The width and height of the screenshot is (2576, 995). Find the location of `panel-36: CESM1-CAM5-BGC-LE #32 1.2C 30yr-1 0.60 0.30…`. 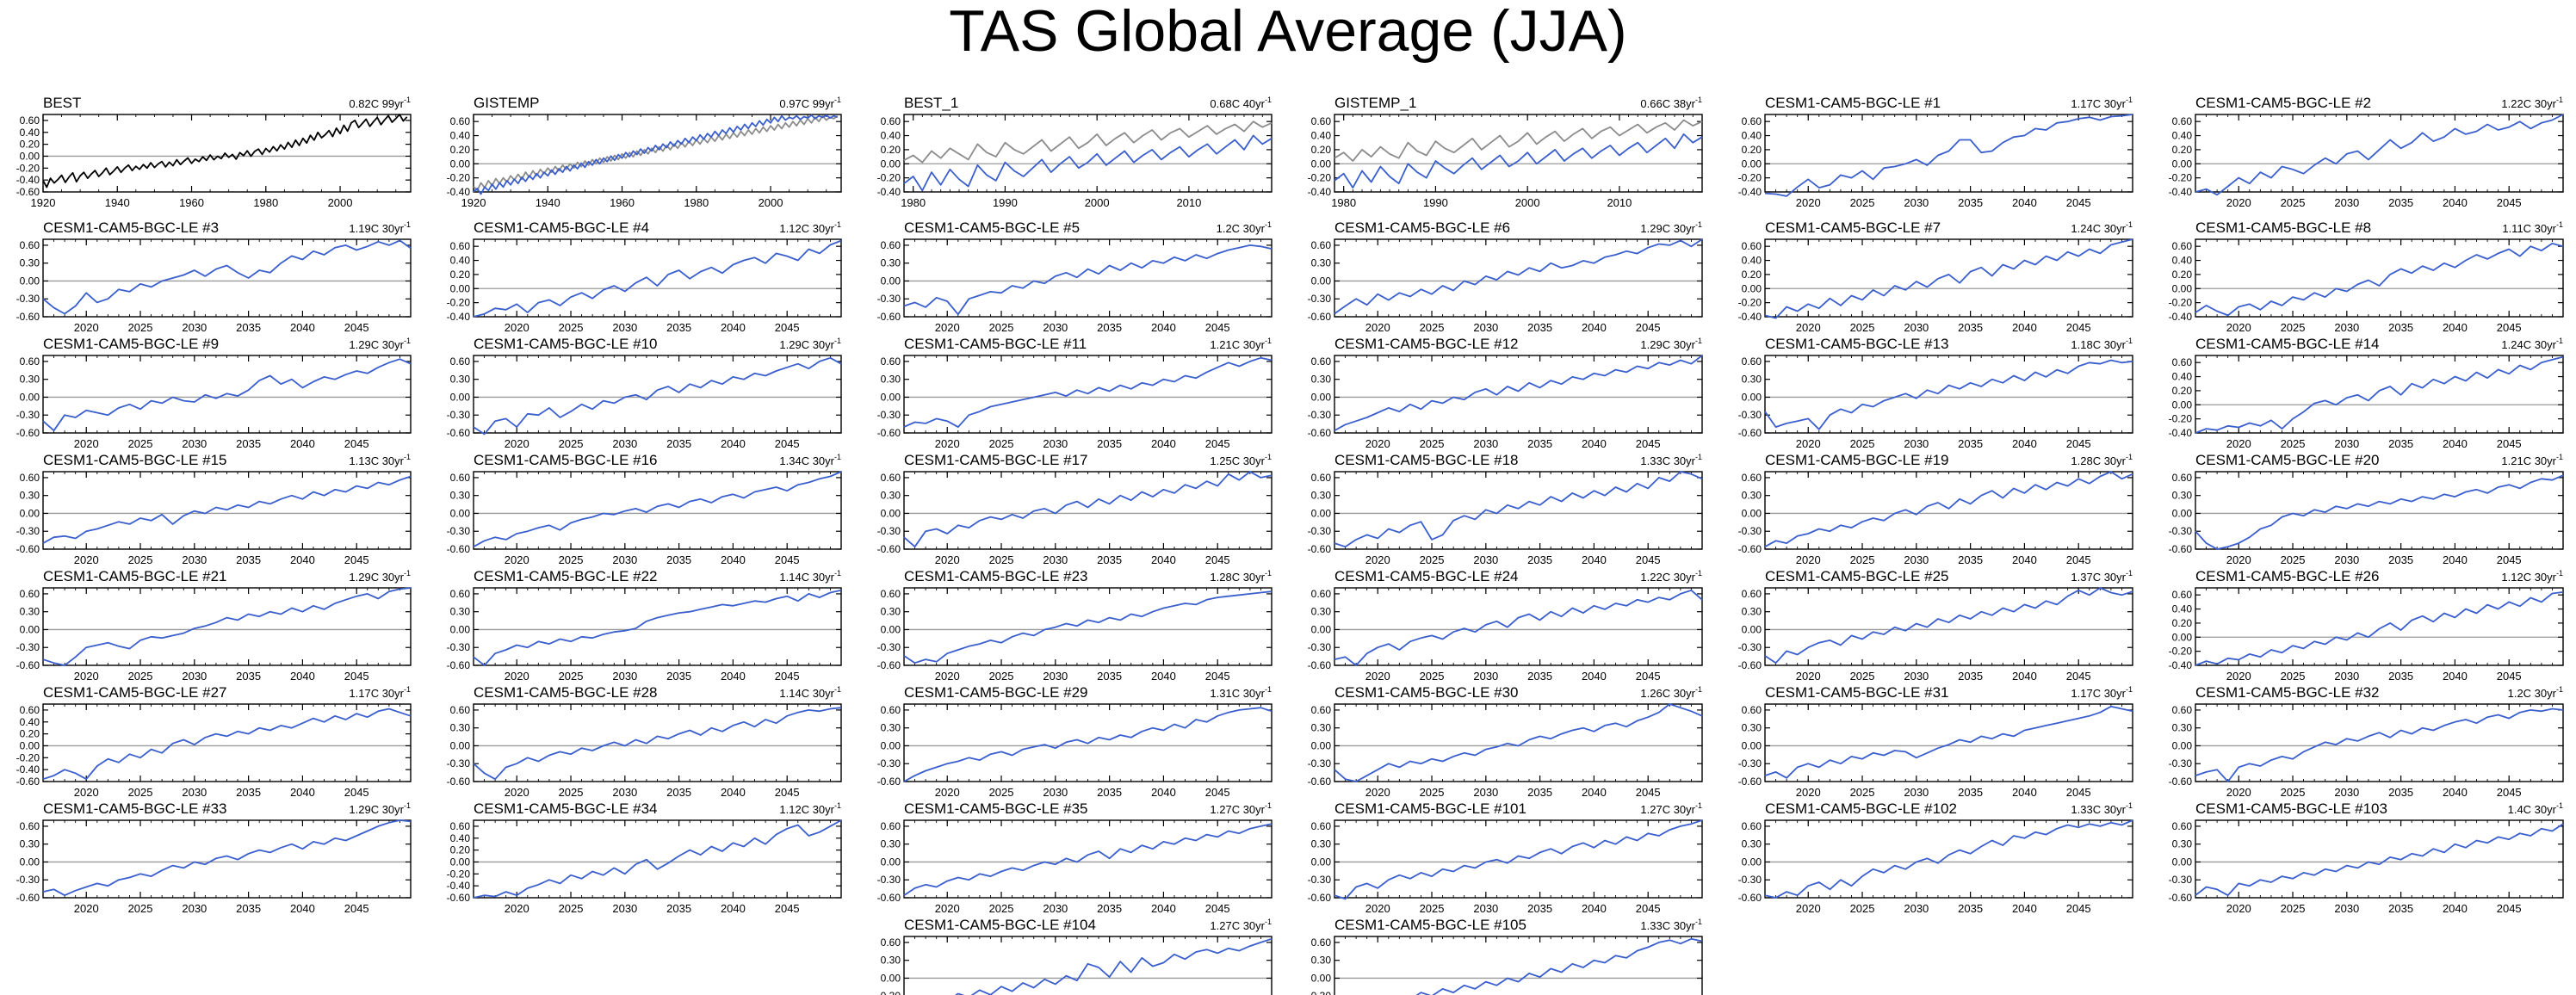

panel-36: CESM1-CAM5-BGC-LE #32 1.2C 30yr-1 0.60 0.30… is located at coordinates (2366, 742).